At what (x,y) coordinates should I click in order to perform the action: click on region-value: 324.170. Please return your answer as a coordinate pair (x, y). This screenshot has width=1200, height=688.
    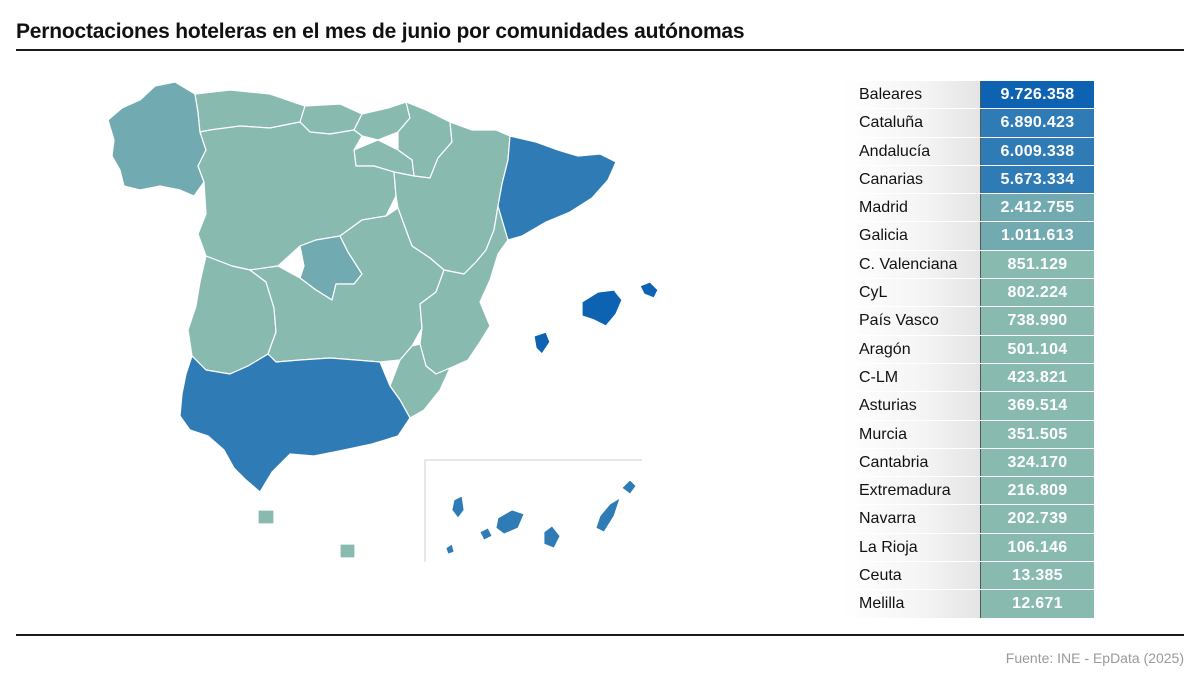
    Looking at the image, I should click on (1037, 462).